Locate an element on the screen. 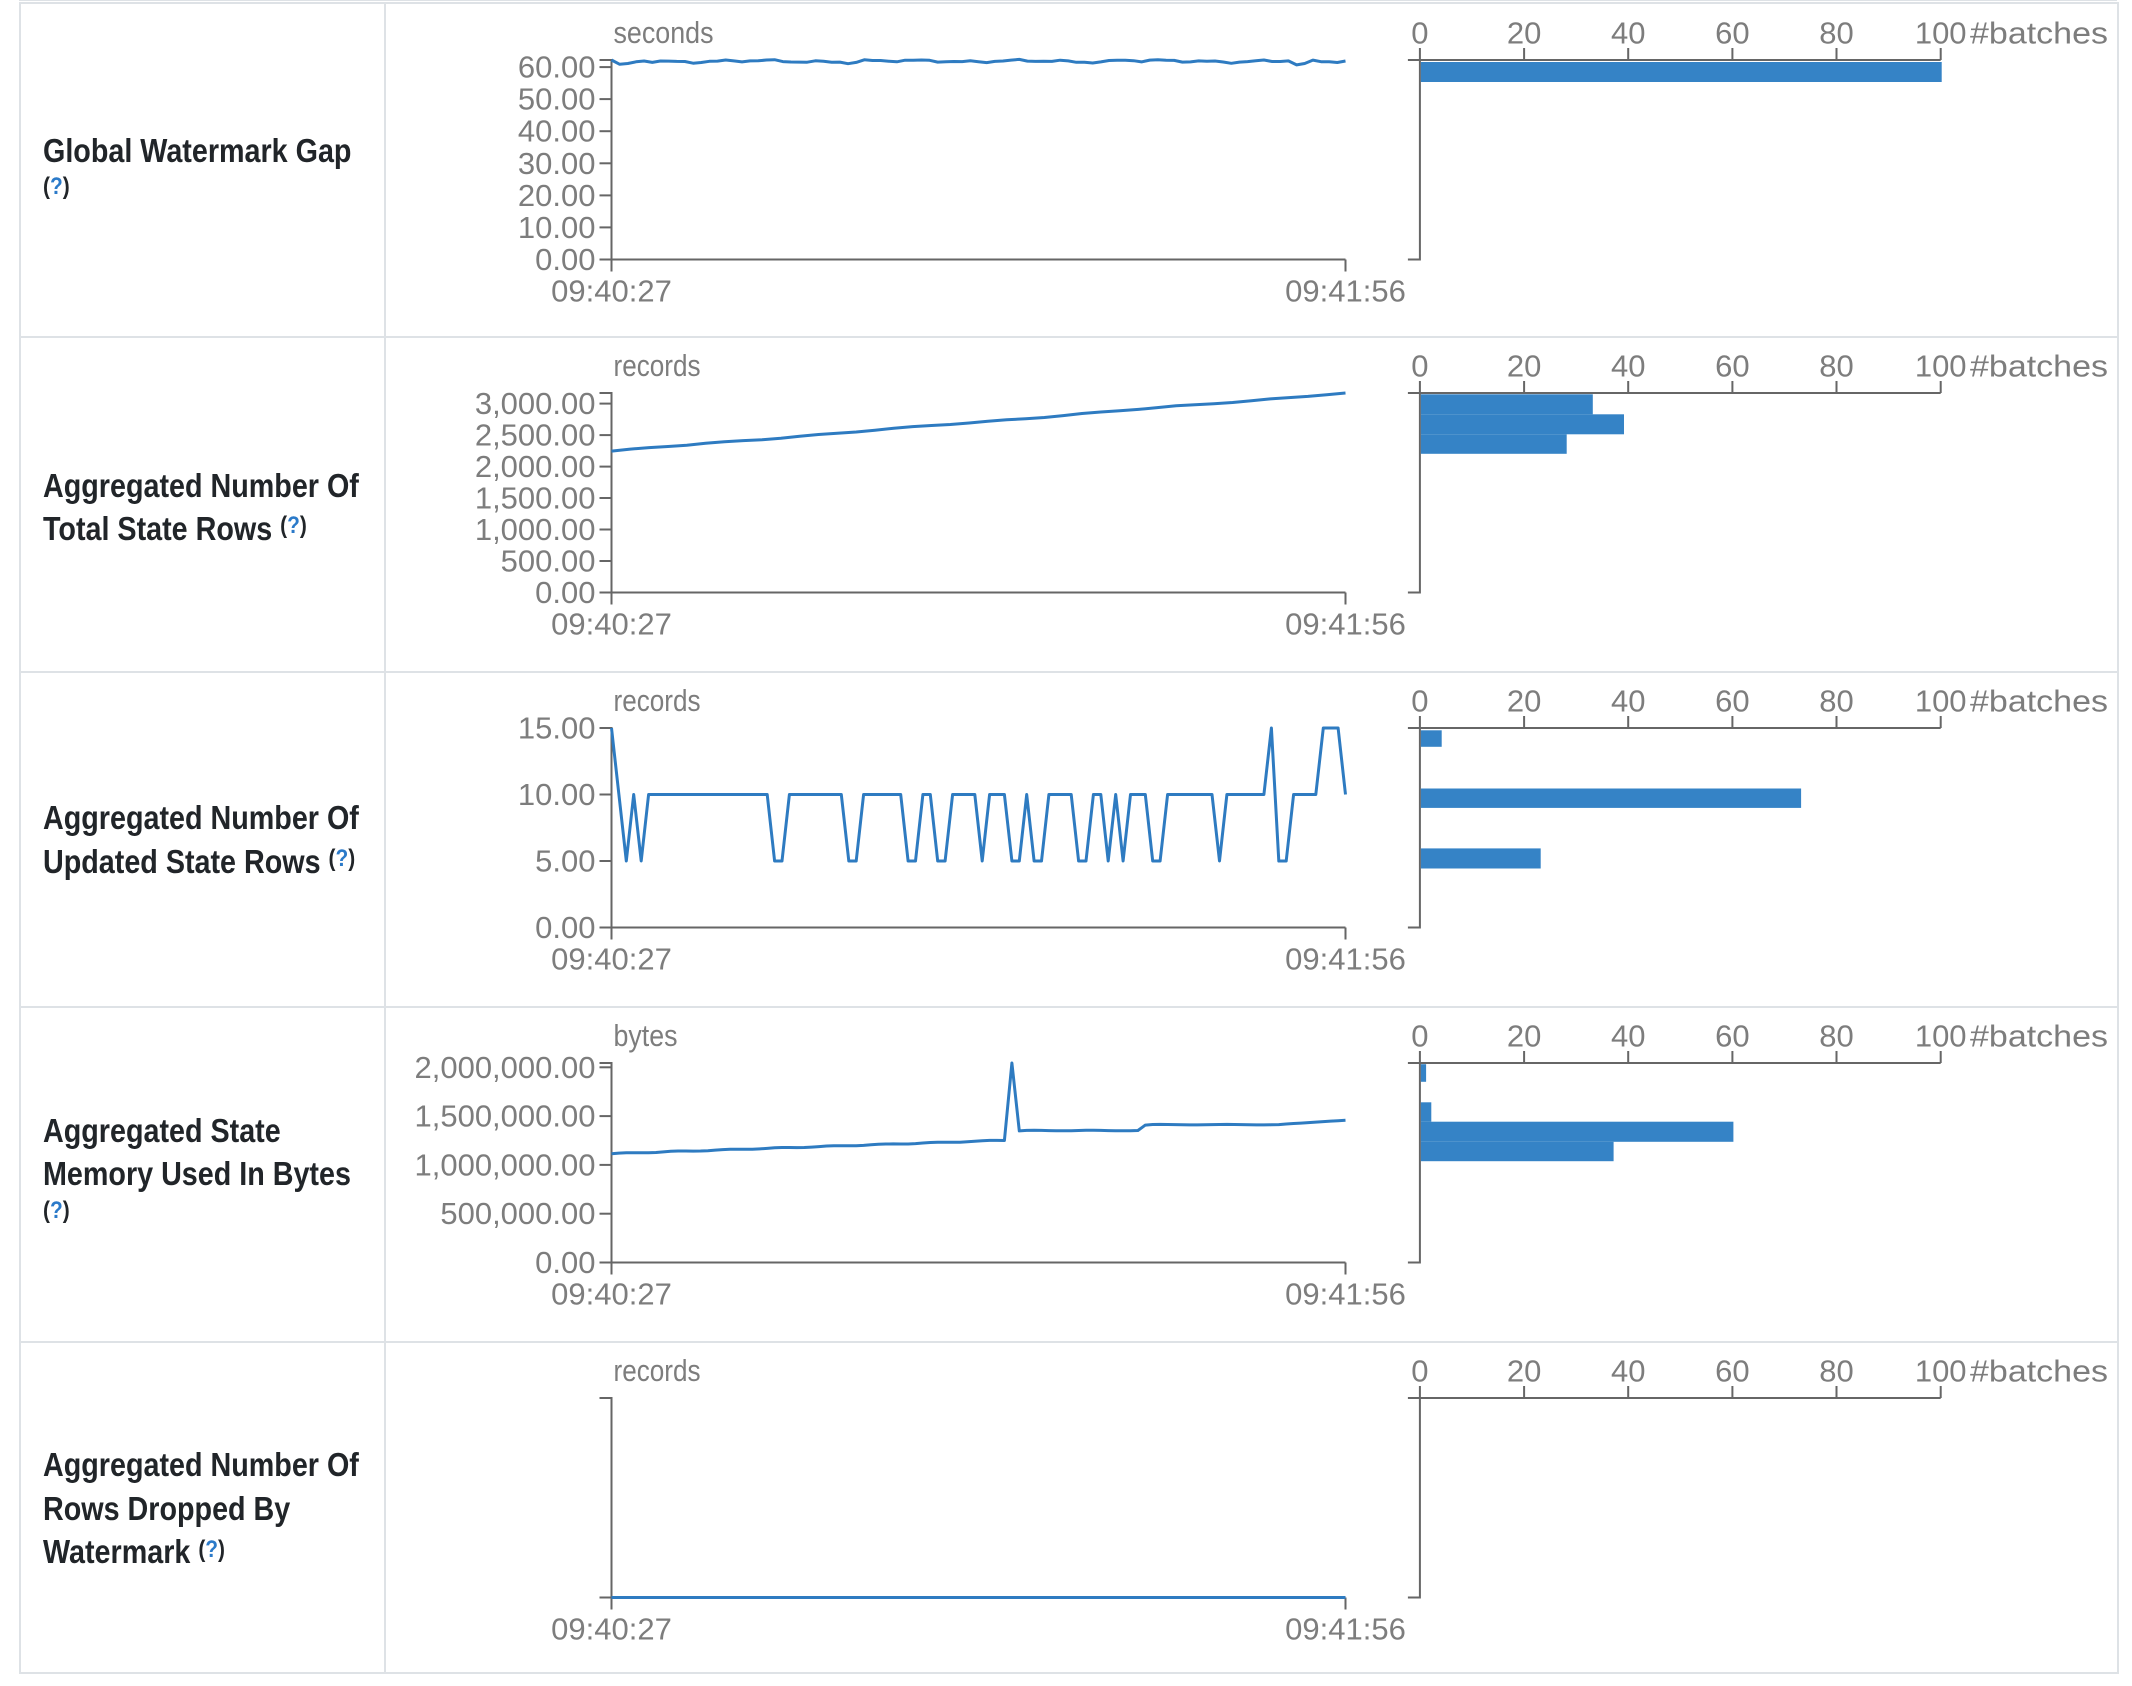  svg-text: 2,000.00 is located at coordinates (535, 466).